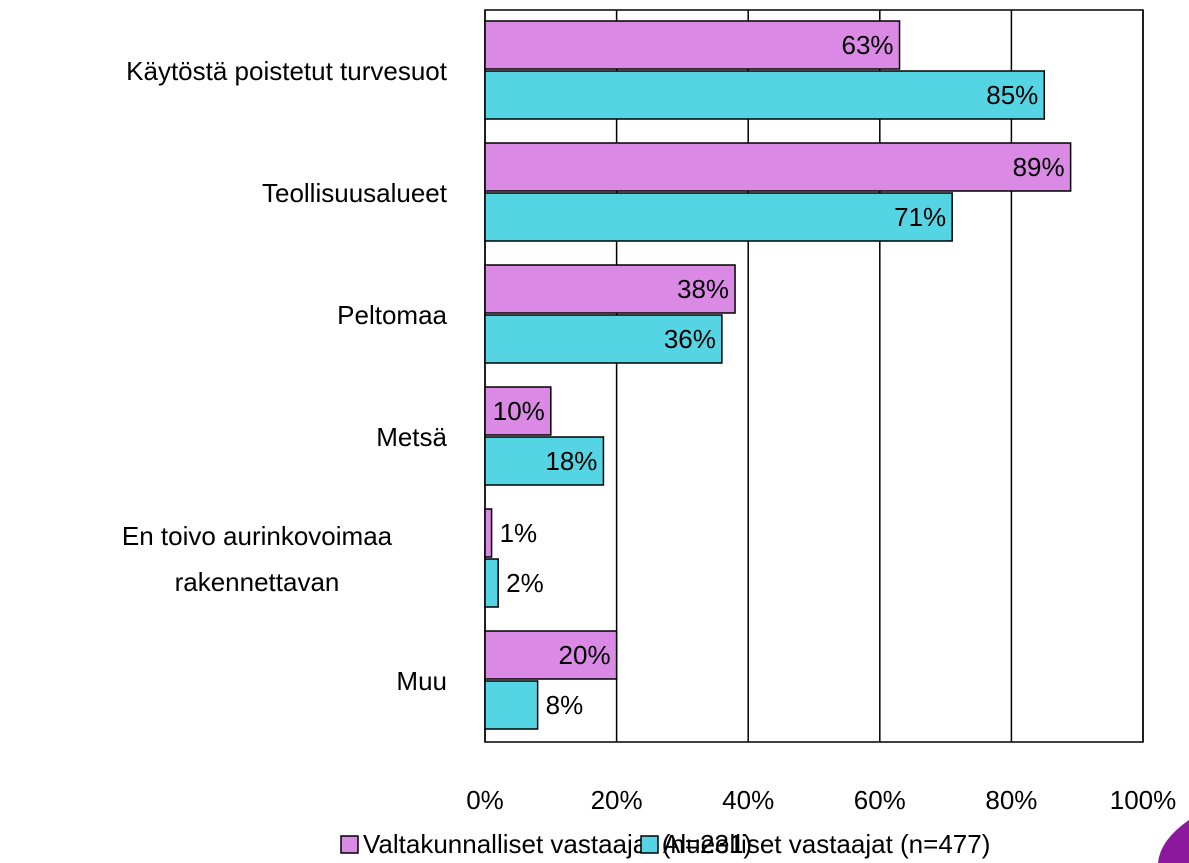 This screenshot has height=863, width=1189. I want to click on y-tick-label: En toivo aurinkovoimaa rakennettavan, so click(257, 559).